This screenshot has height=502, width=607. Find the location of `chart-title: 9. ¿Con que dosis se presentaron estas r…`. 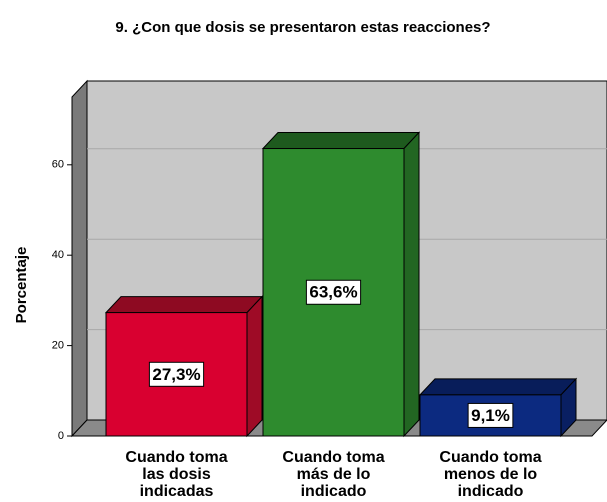

chart-title: 9. ¿Con que dosis se presentaron estas r… is located at coordinates (302, 27).